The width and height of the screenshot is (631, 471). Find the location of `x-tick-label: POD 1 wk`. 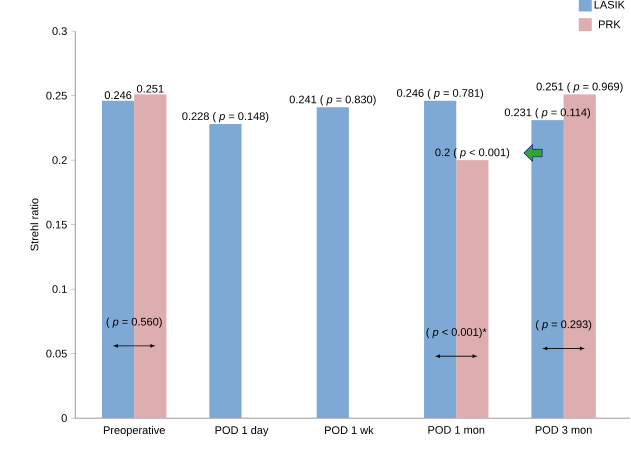

x-tick-label: POD 1 wk is located at coordinates (349, 430).